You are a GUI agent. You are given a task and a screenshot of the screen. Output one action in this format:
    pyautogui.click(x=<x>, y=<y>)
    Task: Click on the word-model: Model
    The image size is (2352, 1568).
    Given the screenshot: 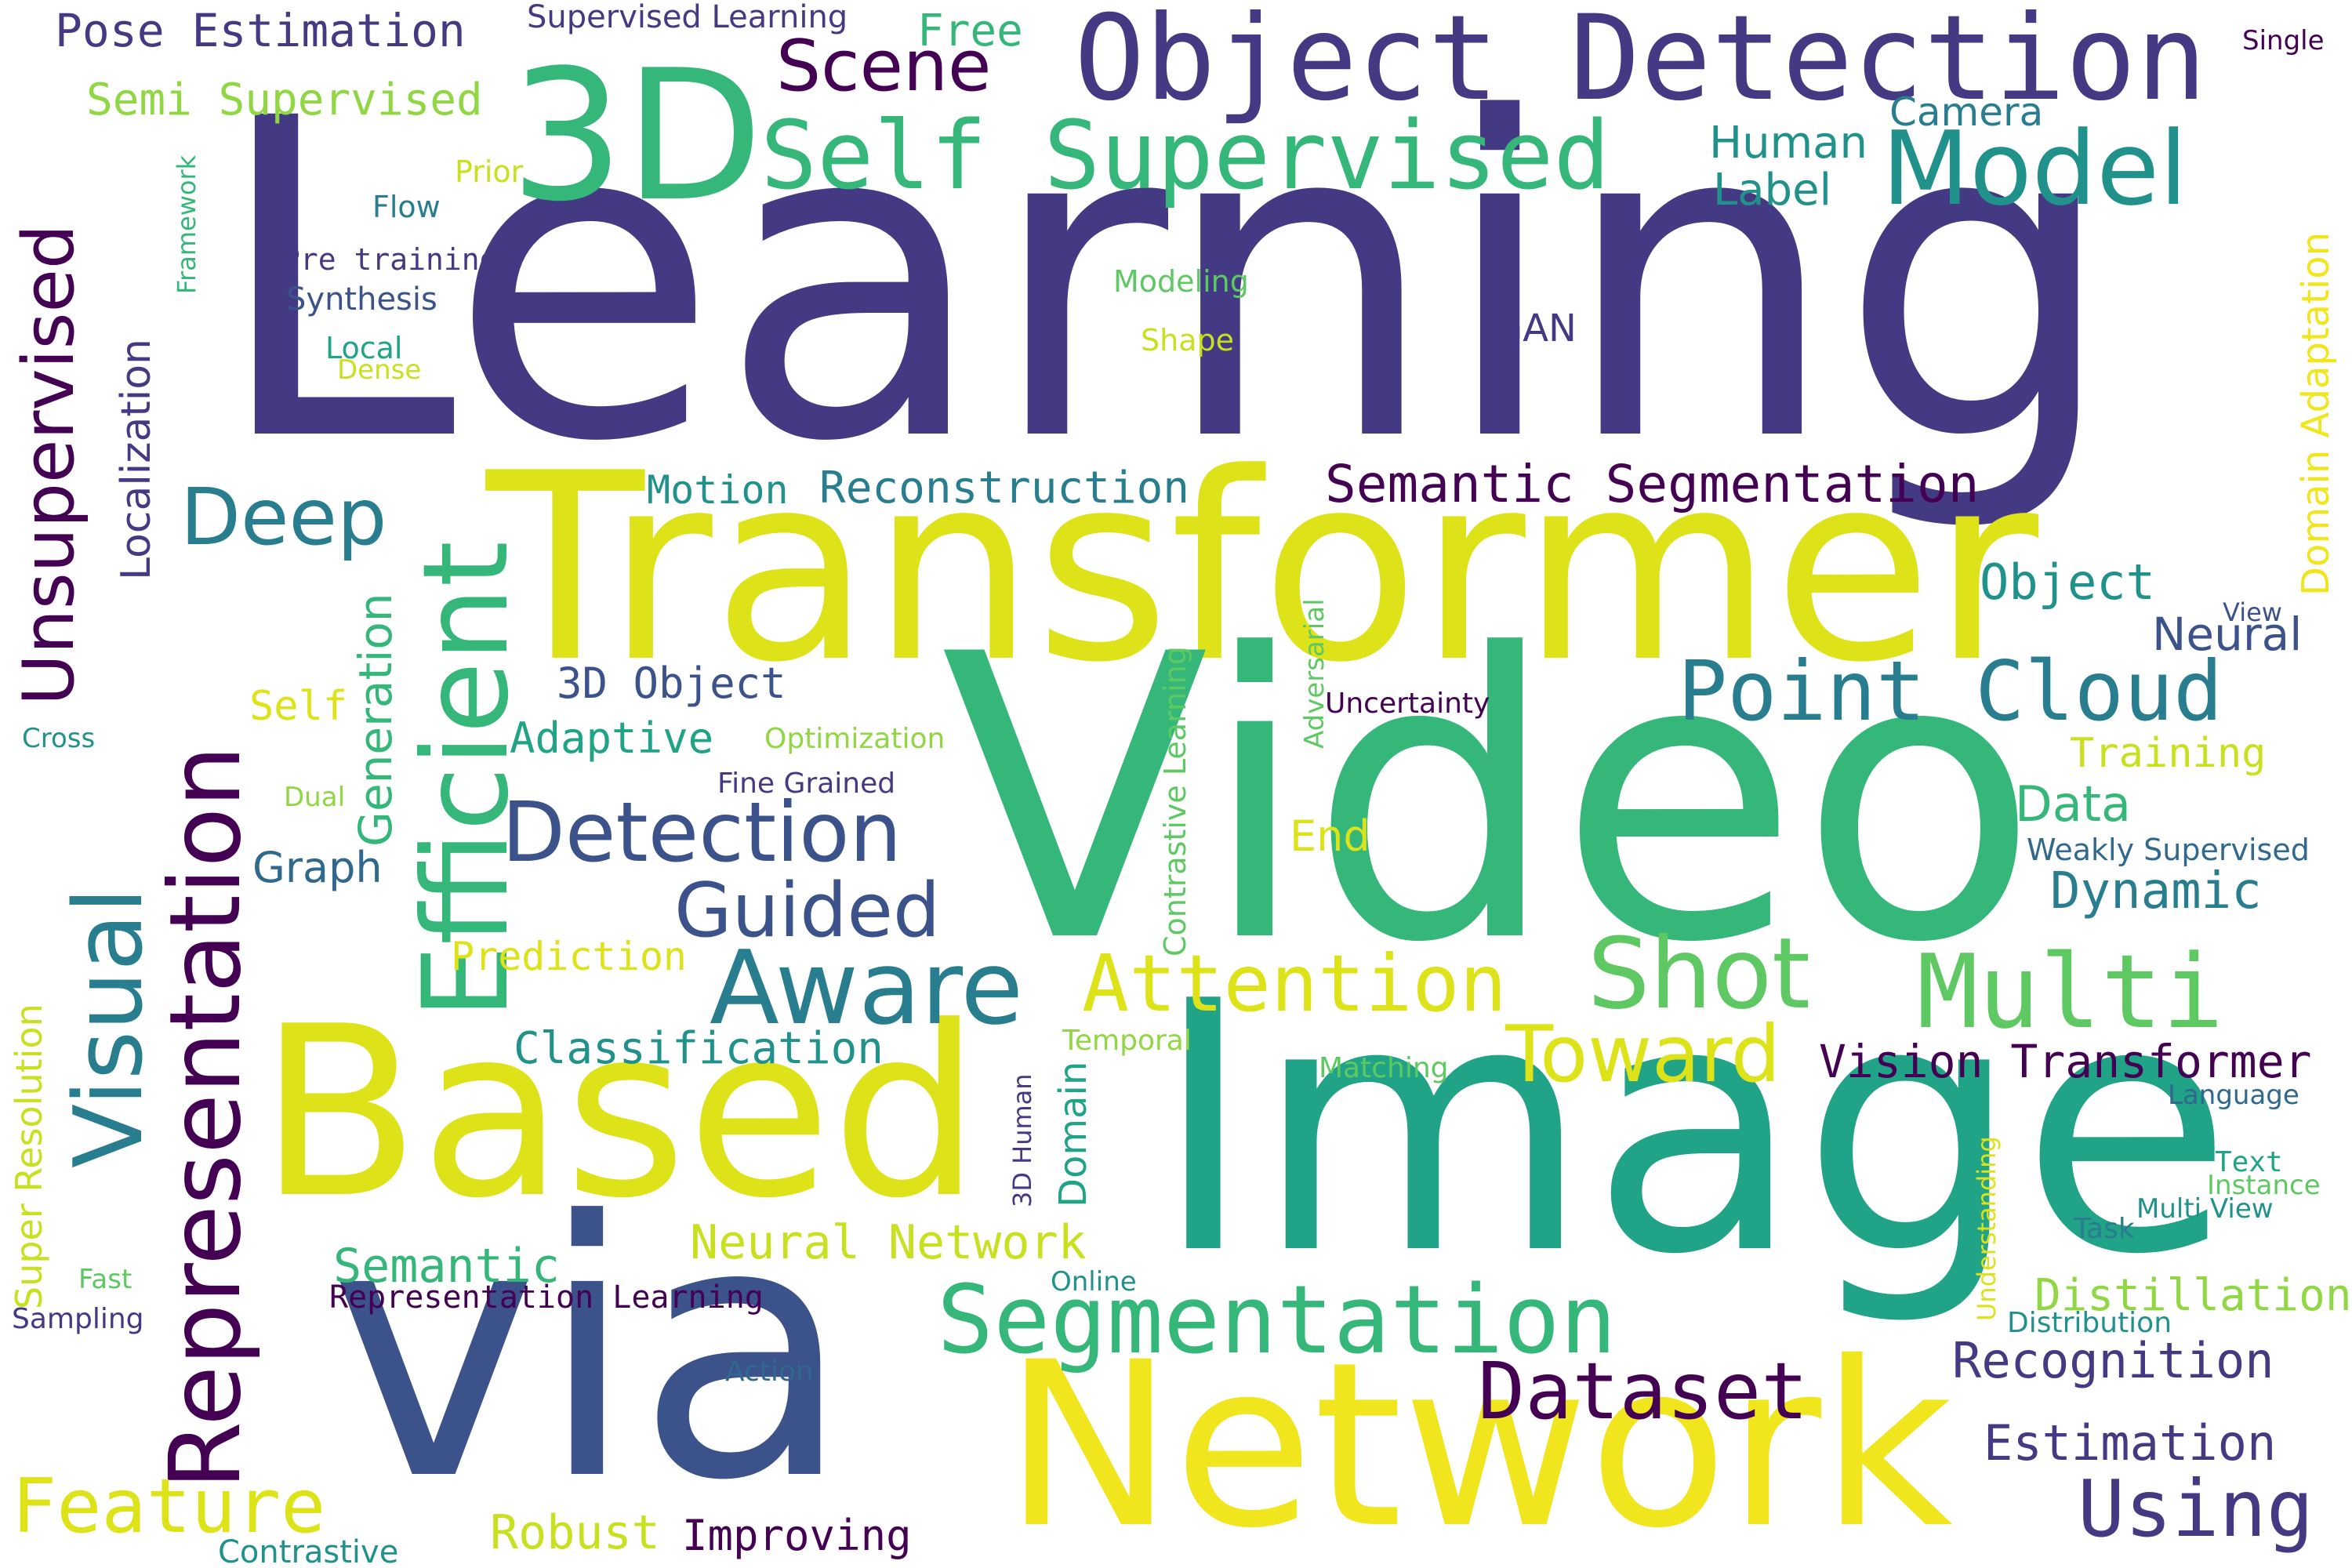 What is the action you would take?
    pyautogui.click(x=2035, y=168)
    